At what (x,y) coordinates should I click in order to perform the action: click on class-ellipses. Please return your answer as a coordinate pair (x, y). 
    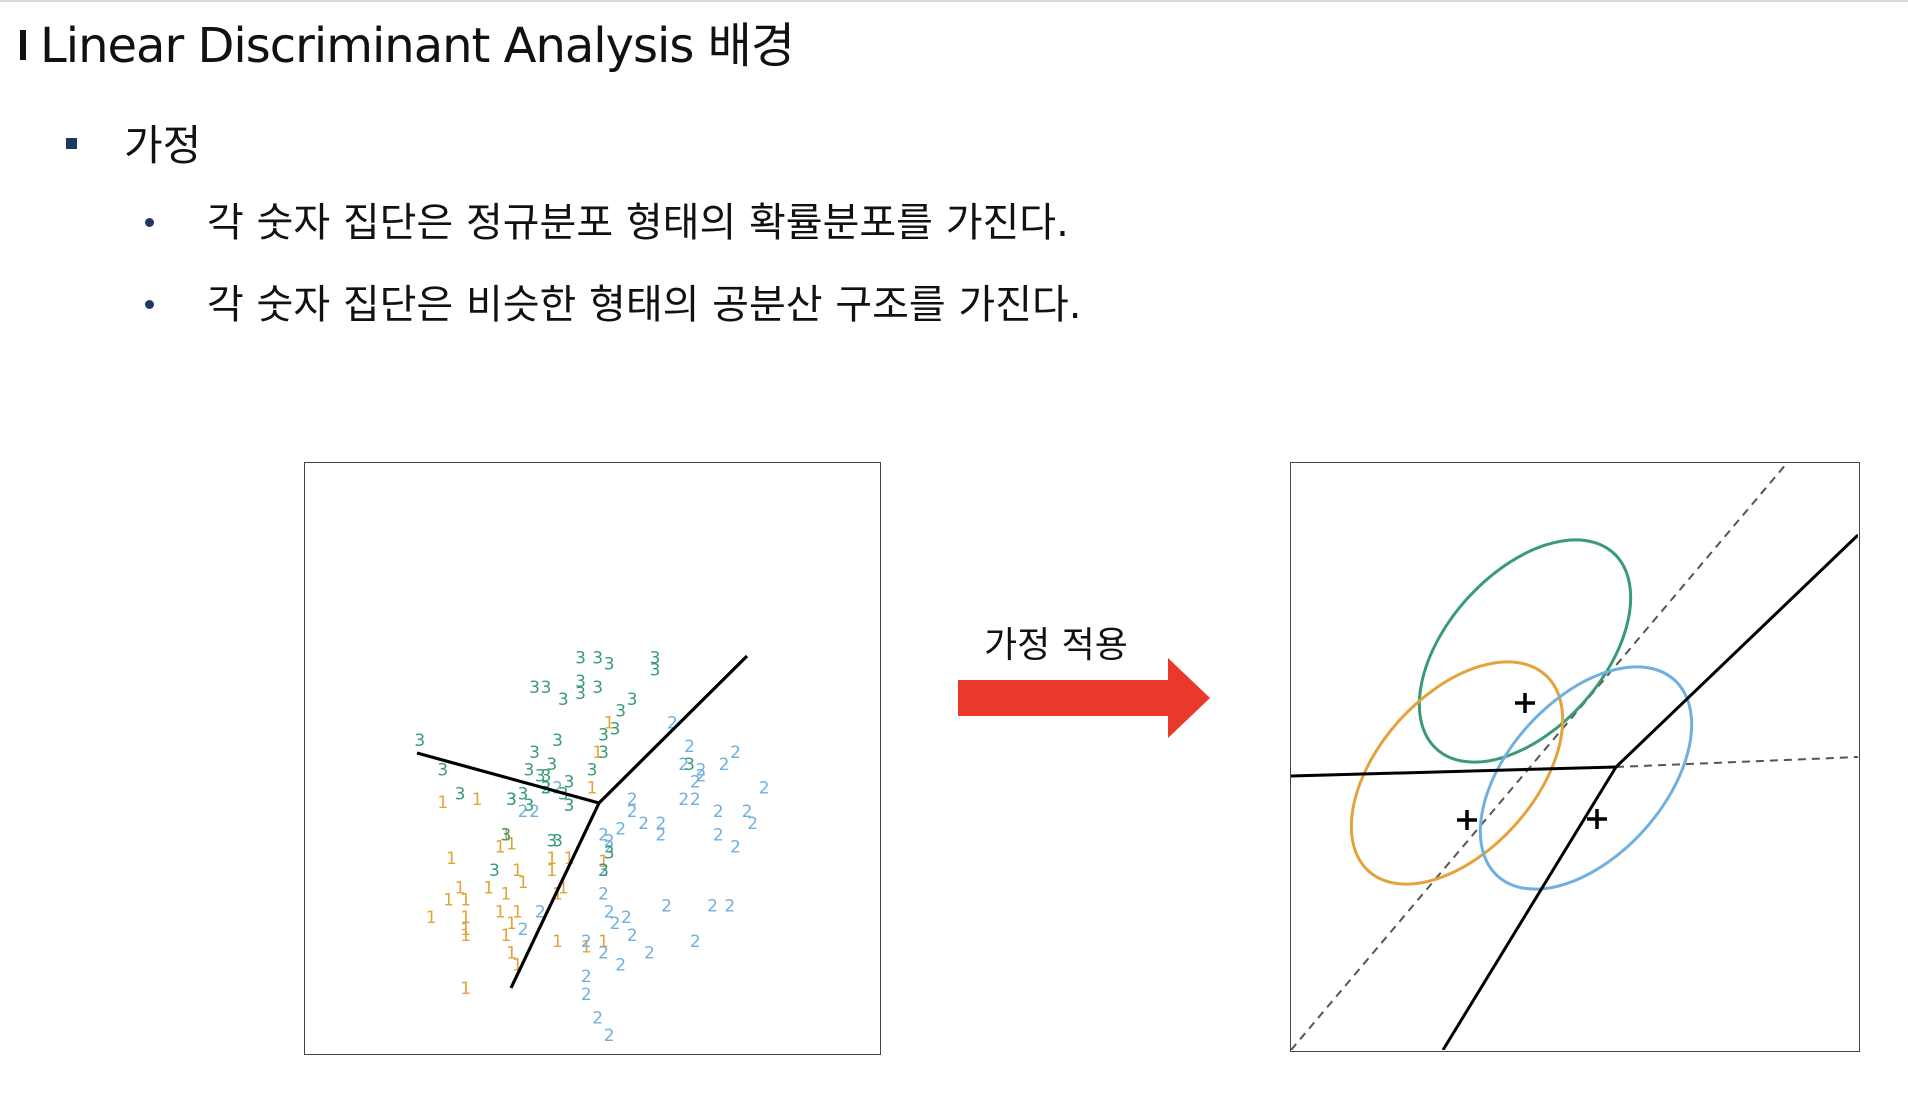
    Looking at the image, I should click on (1521, 714).